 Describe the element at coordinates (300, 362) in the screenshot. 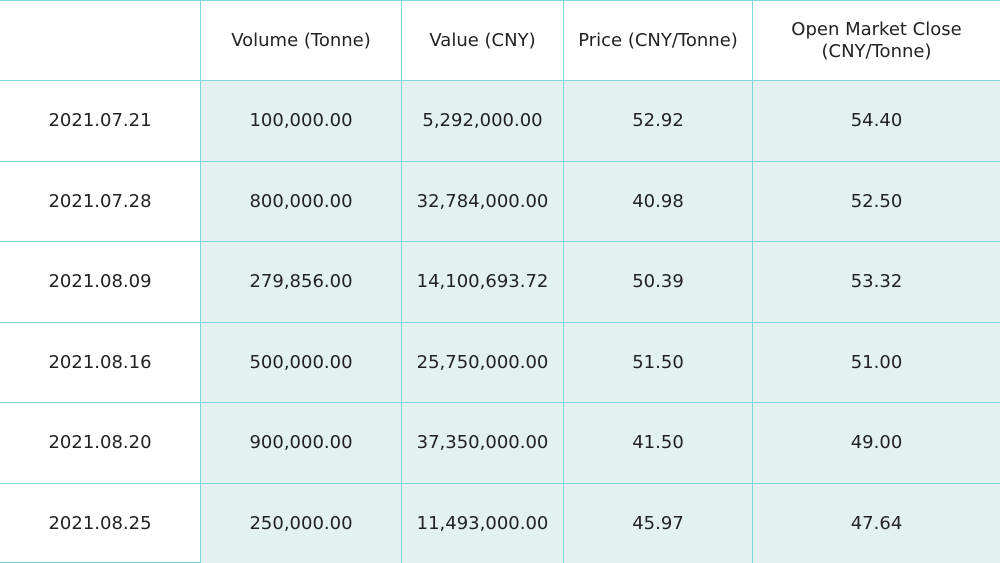

I see `table-cell-volume: 500,000.00` at that location.